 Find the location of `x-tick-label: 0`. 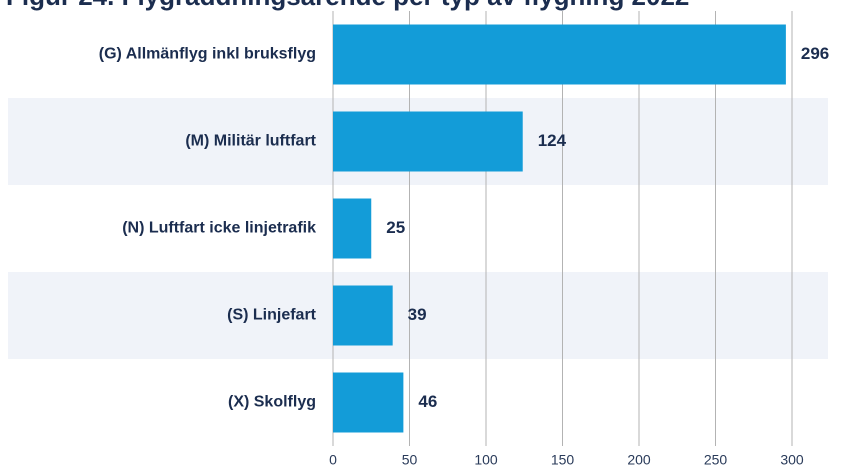

x-tick-label: 0 is located at coordinates (333, 460).